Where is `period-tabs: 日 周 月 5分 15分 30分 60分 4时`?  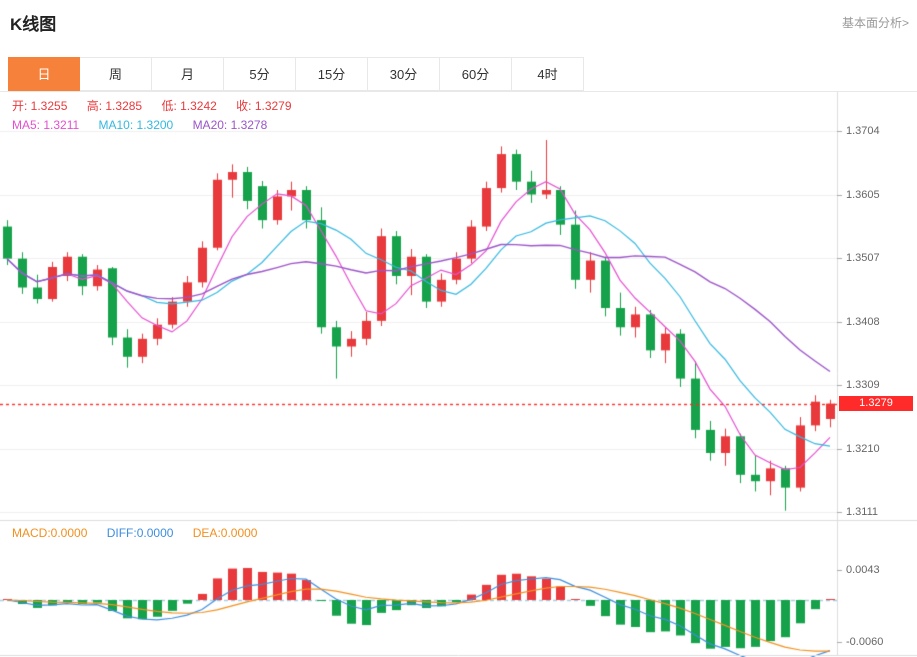 period-tabs: 日 周 月 5分 15分 30分 60分 4时 is located at coordinates (458, 74).